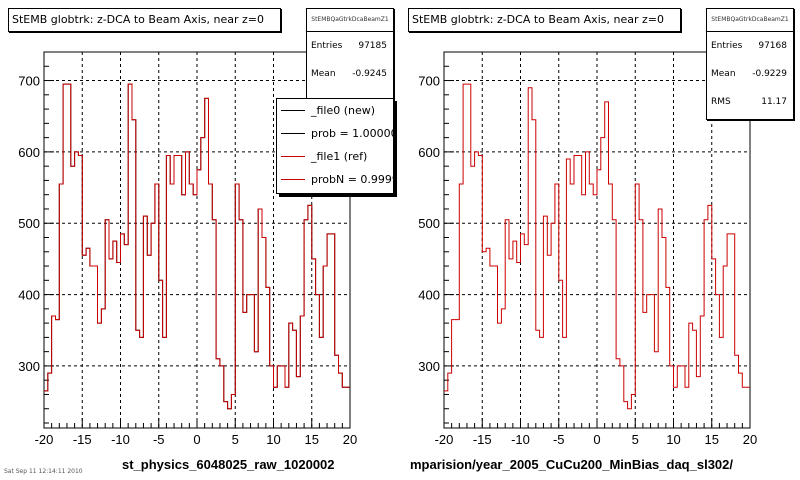 This screenshot has width=800, height=480. I want to click on left-x-tick-label-7: 15, so click(312, 439).